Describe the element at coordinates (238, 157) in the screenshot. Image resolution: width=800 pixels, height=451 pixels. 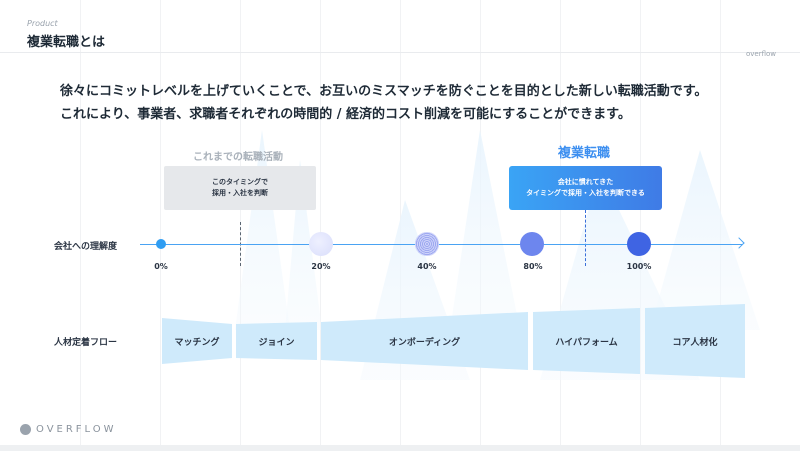
I see `before-label: これまでの転職活動` at that location.